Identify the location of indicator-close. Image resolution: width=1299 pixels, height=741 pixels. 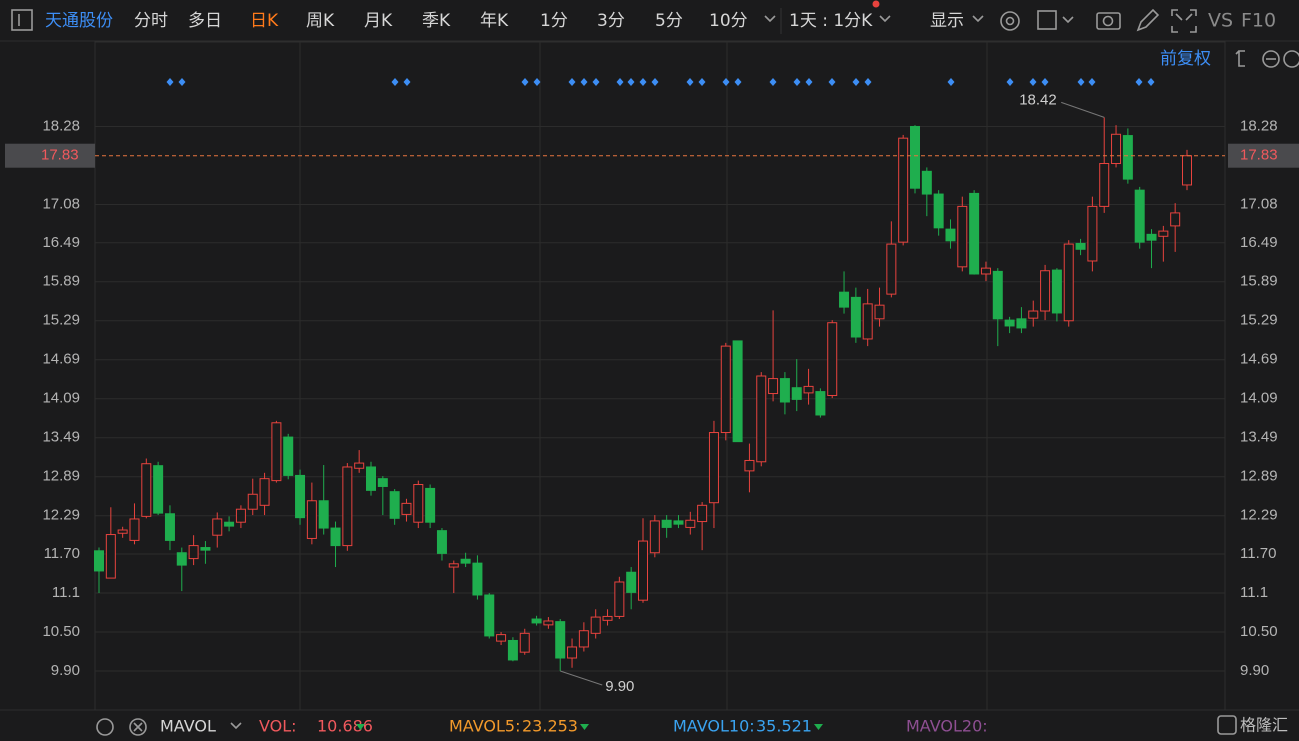
(138, 727).